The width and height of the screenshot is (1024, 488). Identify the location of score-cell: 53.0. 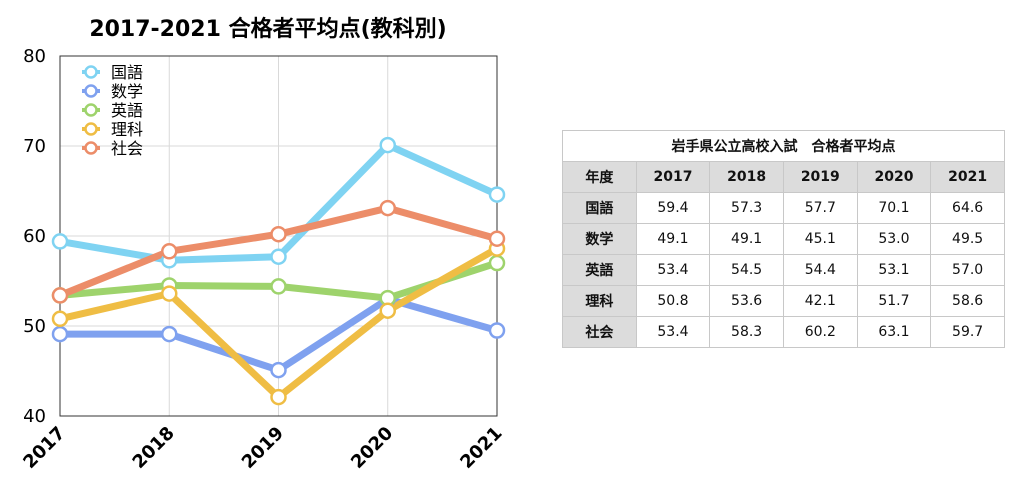
(894, 239).